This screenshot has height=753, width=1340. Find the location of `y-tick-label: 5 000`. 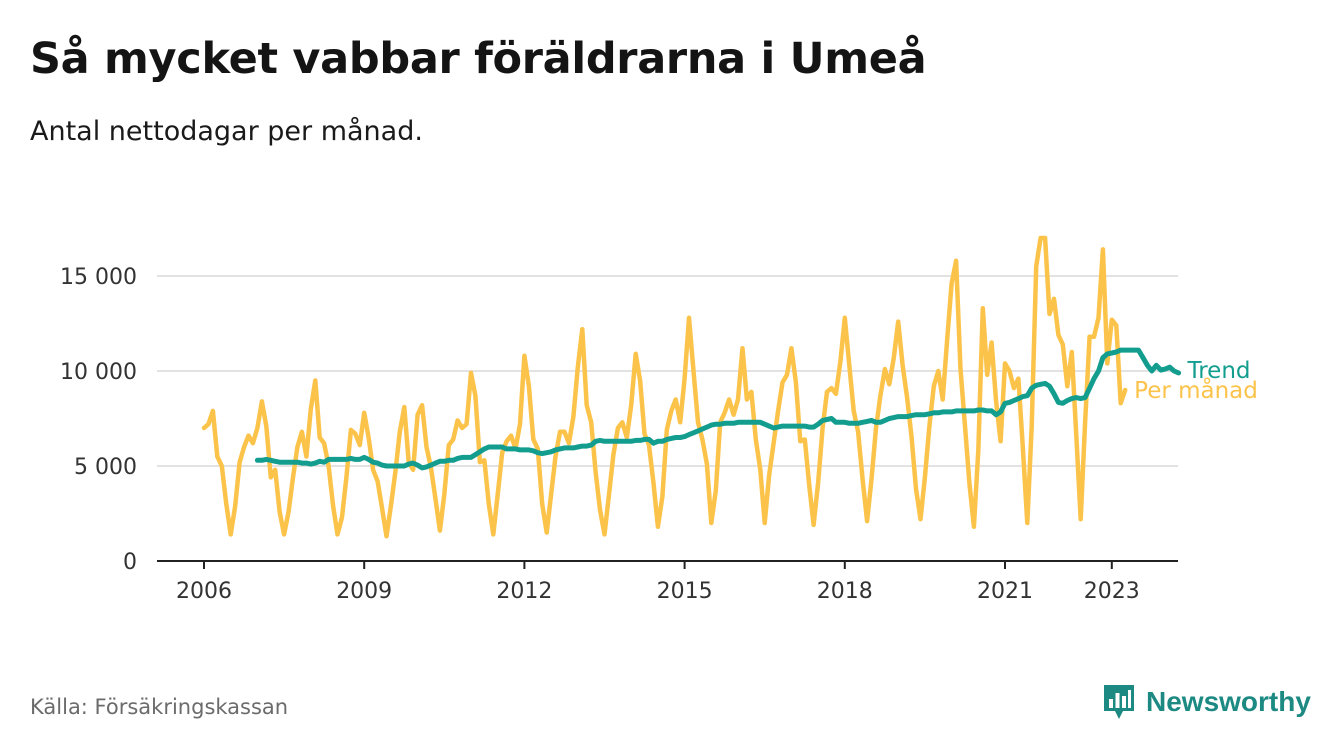

y-tick-label: 5 000 is located at coordinates (105, 467).